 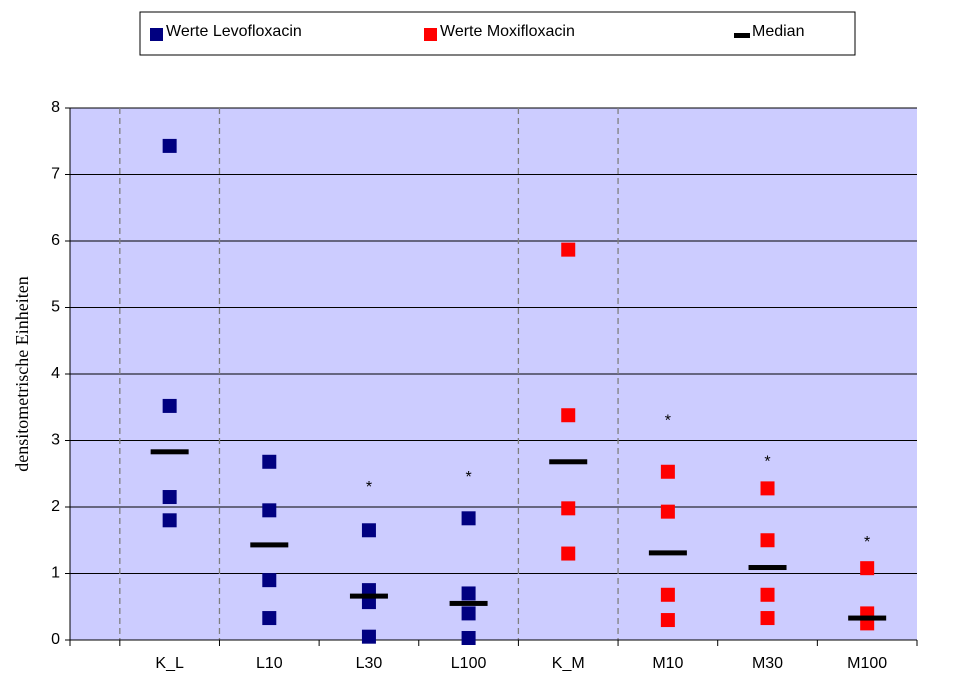 I want to click on x-tick-label: M100, so click(x=867, y=663).